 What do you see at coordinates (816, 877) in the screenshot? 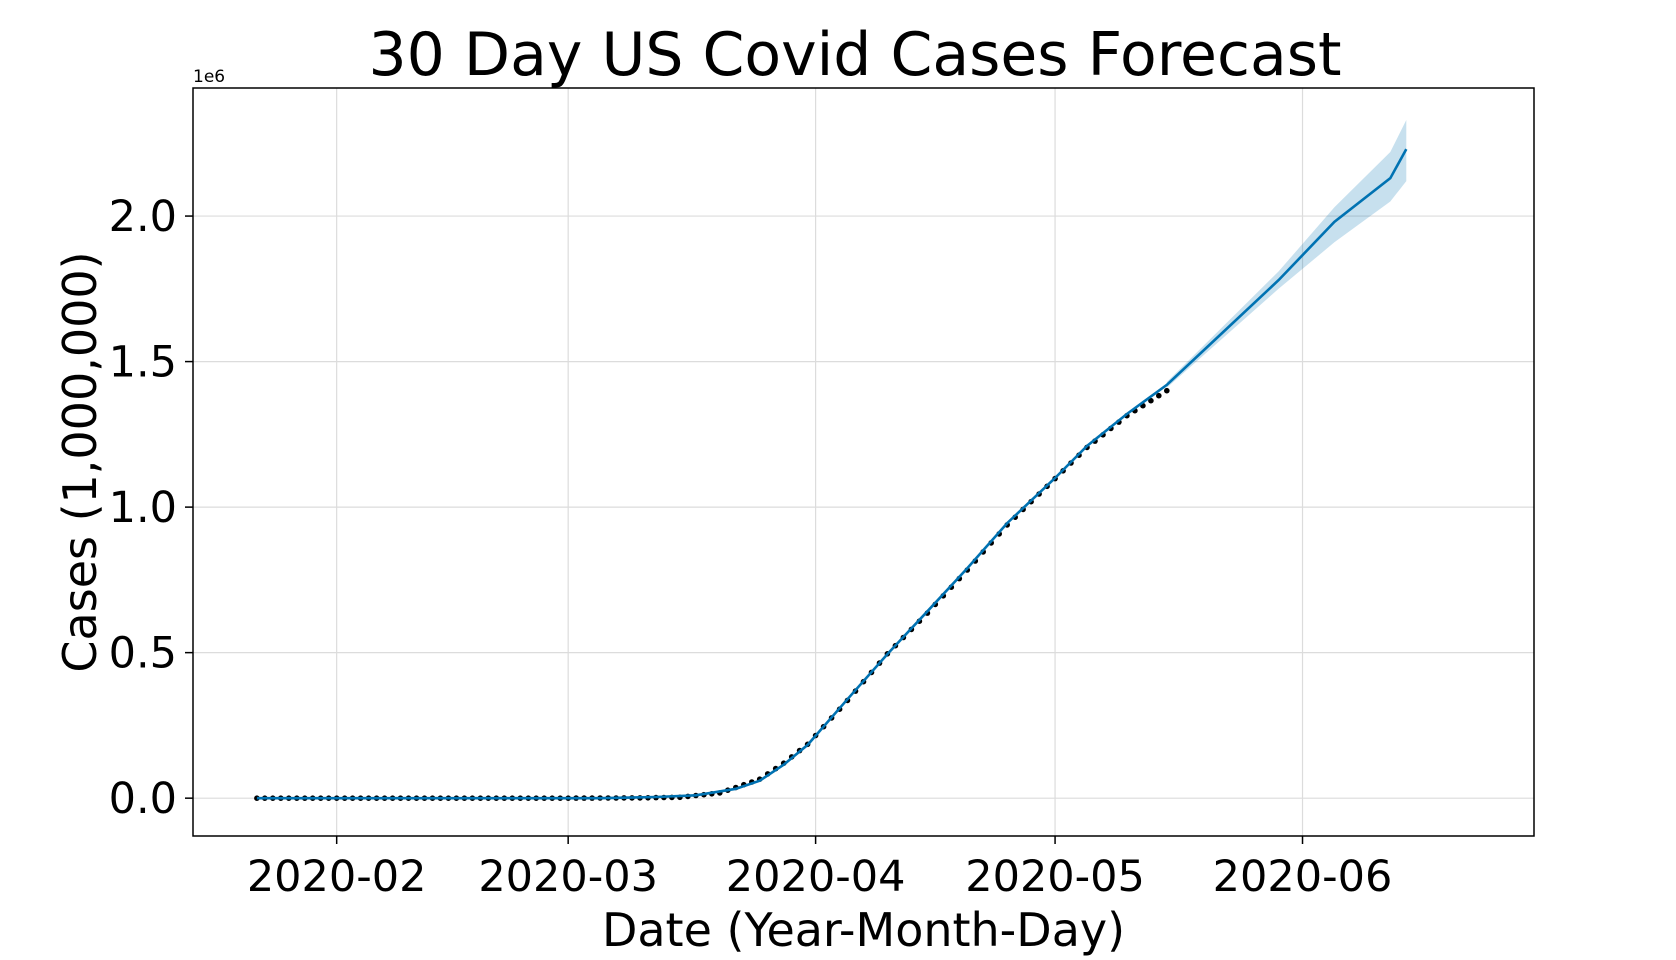
I see `x-tick-label: 2020-04` at bounding box center [816, 877].